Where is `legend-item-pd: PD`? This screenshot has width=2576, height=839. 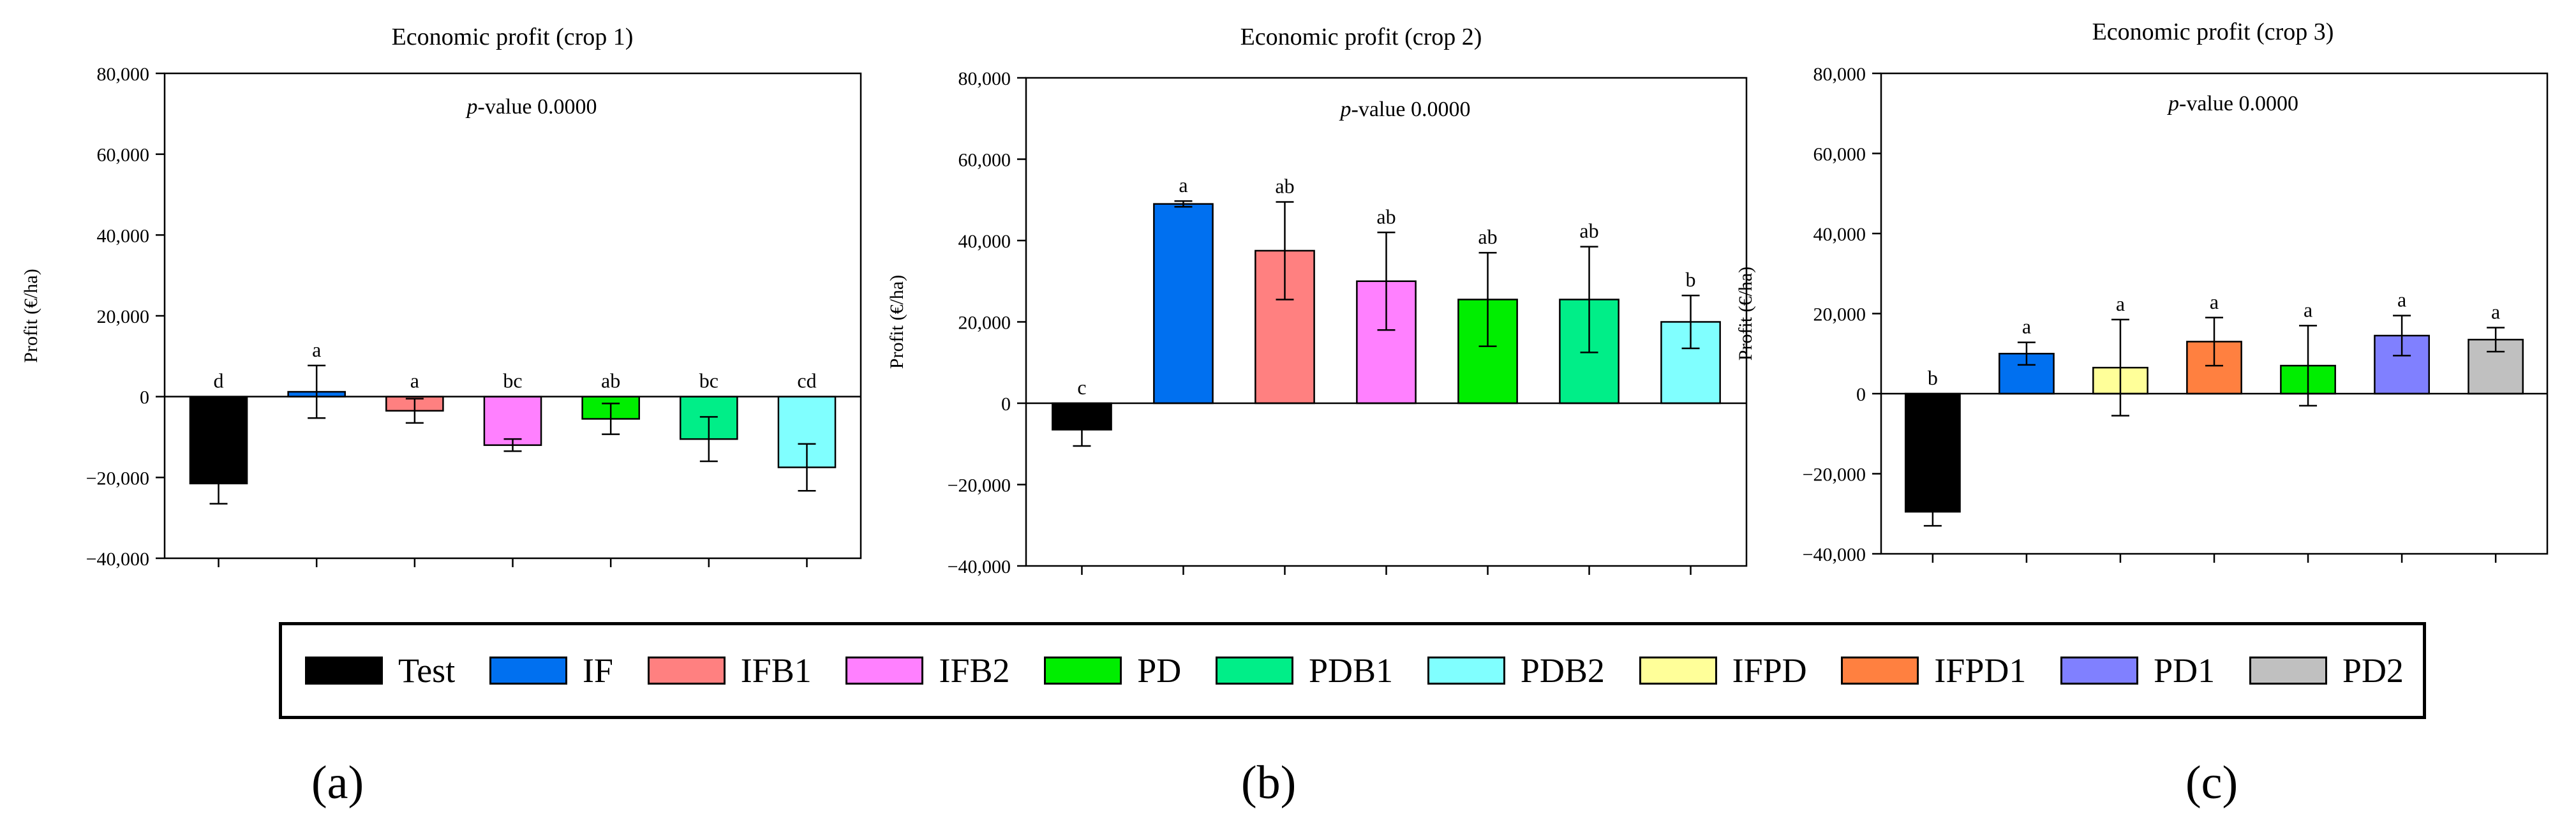
legend-item-pd: PD is located at coordinates (1112, 670).